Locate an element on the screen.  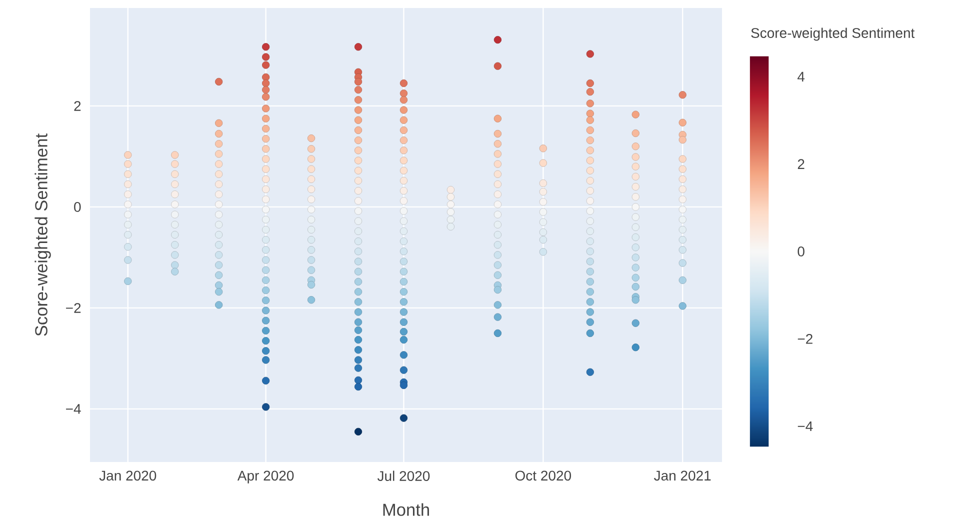
x-tick-label: Jul 2020 is located at coordinates (403, 475).